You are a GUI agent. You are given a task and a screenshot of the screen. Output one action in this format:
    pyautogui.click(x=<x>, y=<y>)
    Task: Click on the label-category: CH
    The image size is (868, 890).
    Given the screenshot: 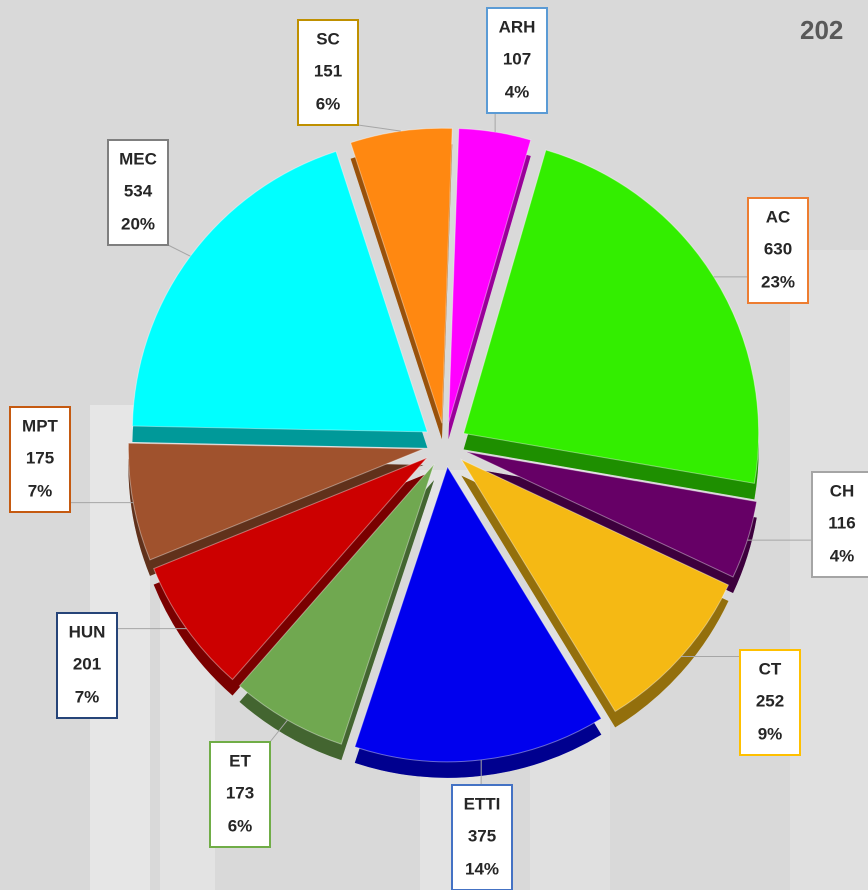 What is the action you would take?
    pyautogui.click(x=842, y=490)
    